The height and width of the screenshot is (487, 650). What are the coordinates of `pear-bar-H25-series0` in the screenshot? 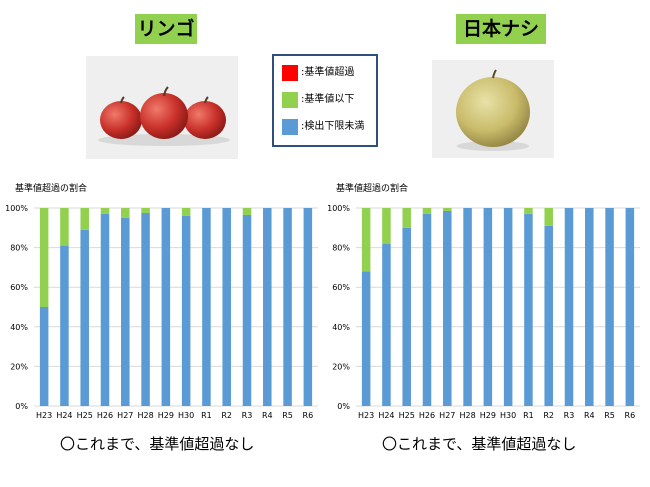 It's located at (406, 316).